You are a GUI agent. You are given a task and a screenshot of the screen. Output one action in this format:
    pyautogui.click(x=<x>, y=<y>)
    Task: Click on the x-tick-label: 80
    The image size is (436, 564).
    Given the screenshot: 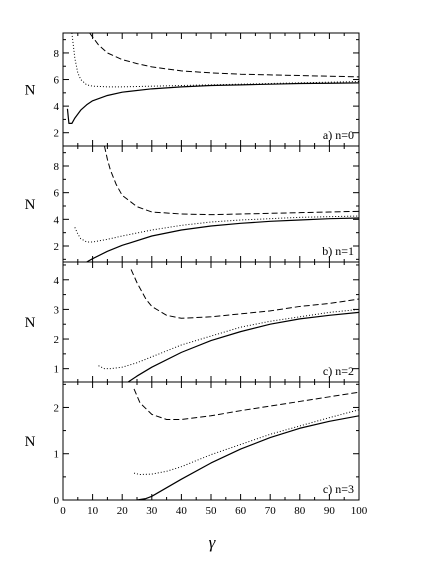 What is the action you would take?
    pyautogui.click(x=300, y=511)
    